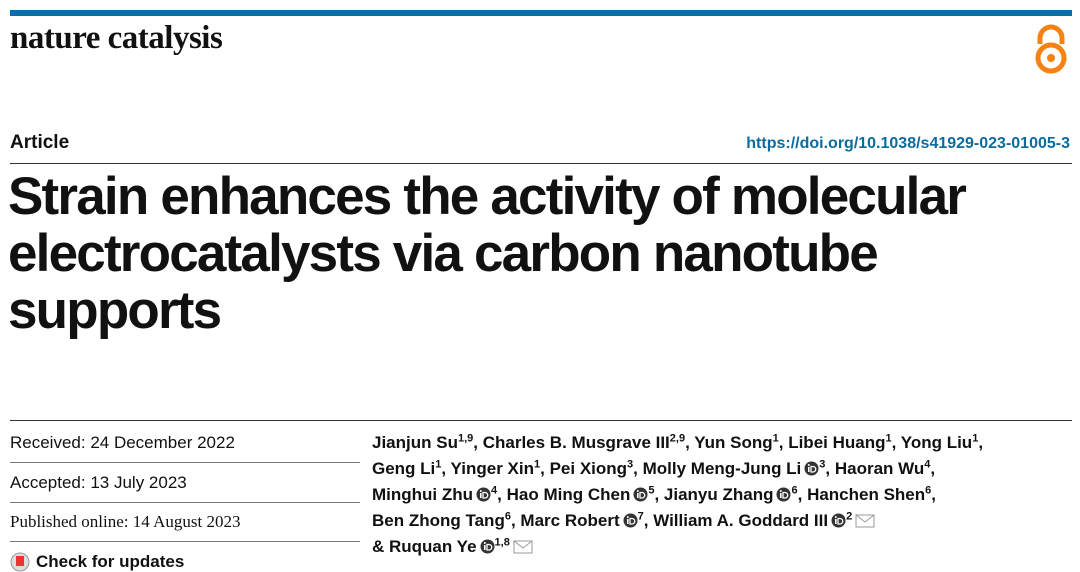 The image size is (1080, 572). I want to click on author-name: Yinger Xin, so click(492, 468).